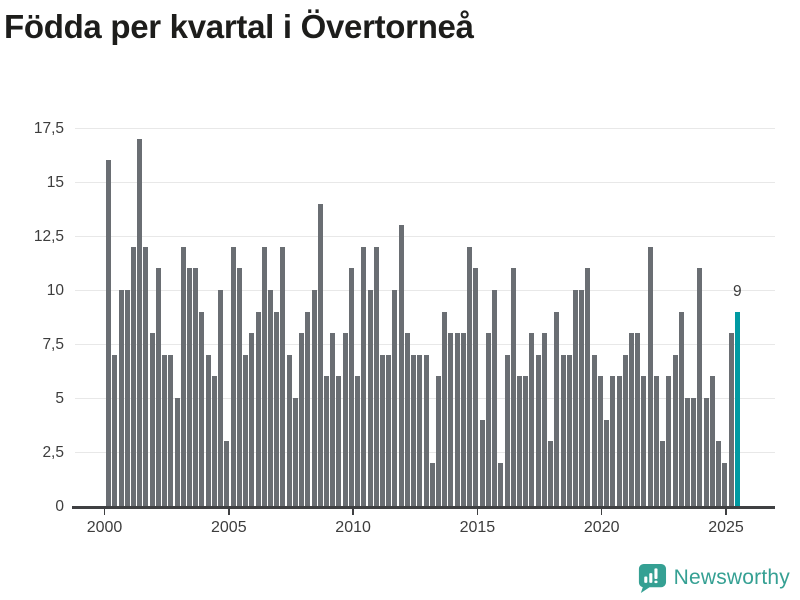 The width and height of the screenshot is (800, 600). I want to click on x-axis-tick-label: 2000, so click(104, 527).